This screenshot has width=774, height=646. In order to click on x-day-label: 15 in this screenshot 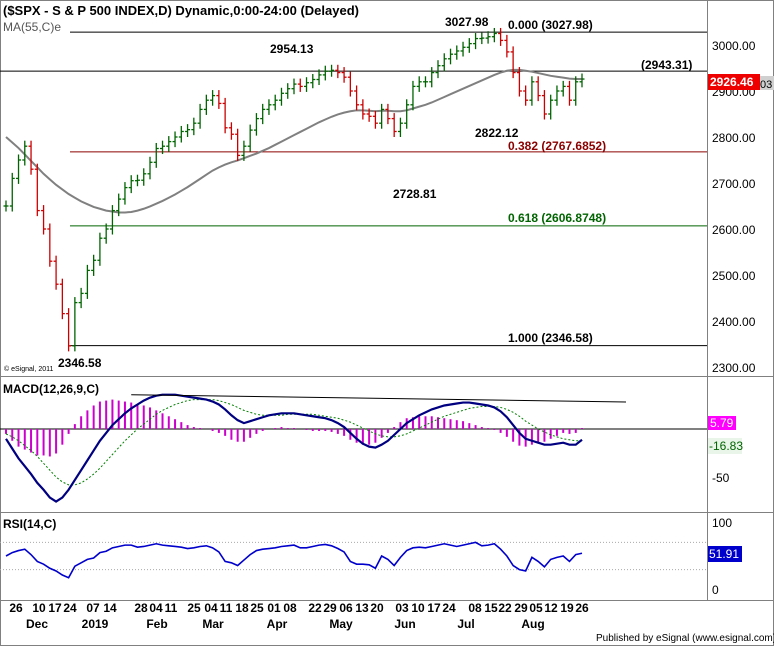, I will do `click(491, 608)`.